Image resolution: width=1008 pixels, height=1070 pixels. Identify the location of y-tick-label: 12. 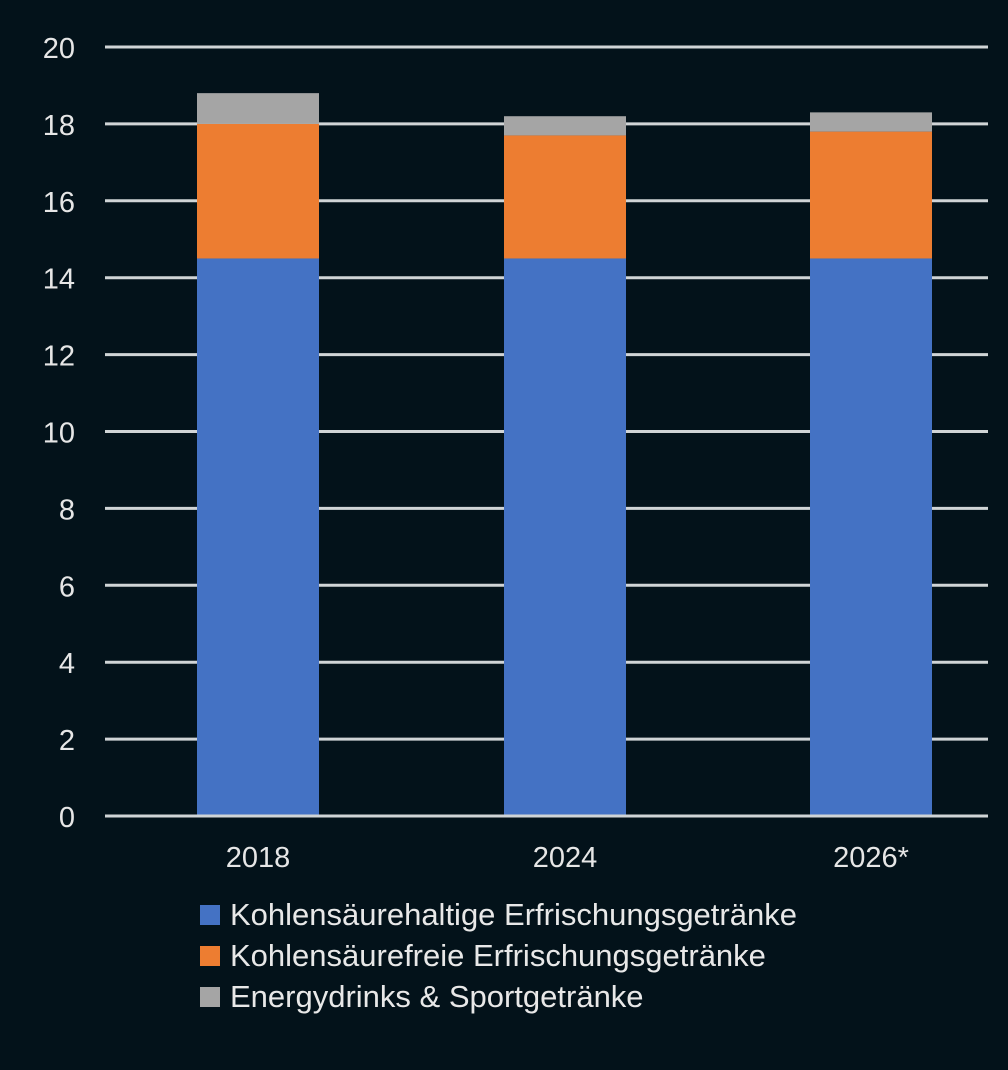
(59, 357).